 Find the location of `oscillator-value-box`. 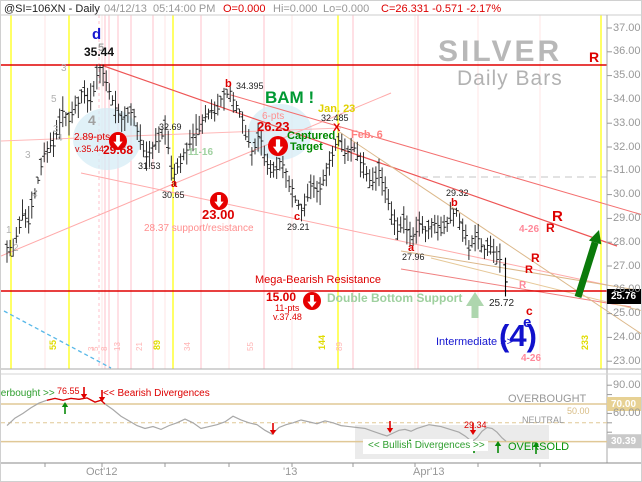

oscillator-value-box is located at coordinates (624, 441).